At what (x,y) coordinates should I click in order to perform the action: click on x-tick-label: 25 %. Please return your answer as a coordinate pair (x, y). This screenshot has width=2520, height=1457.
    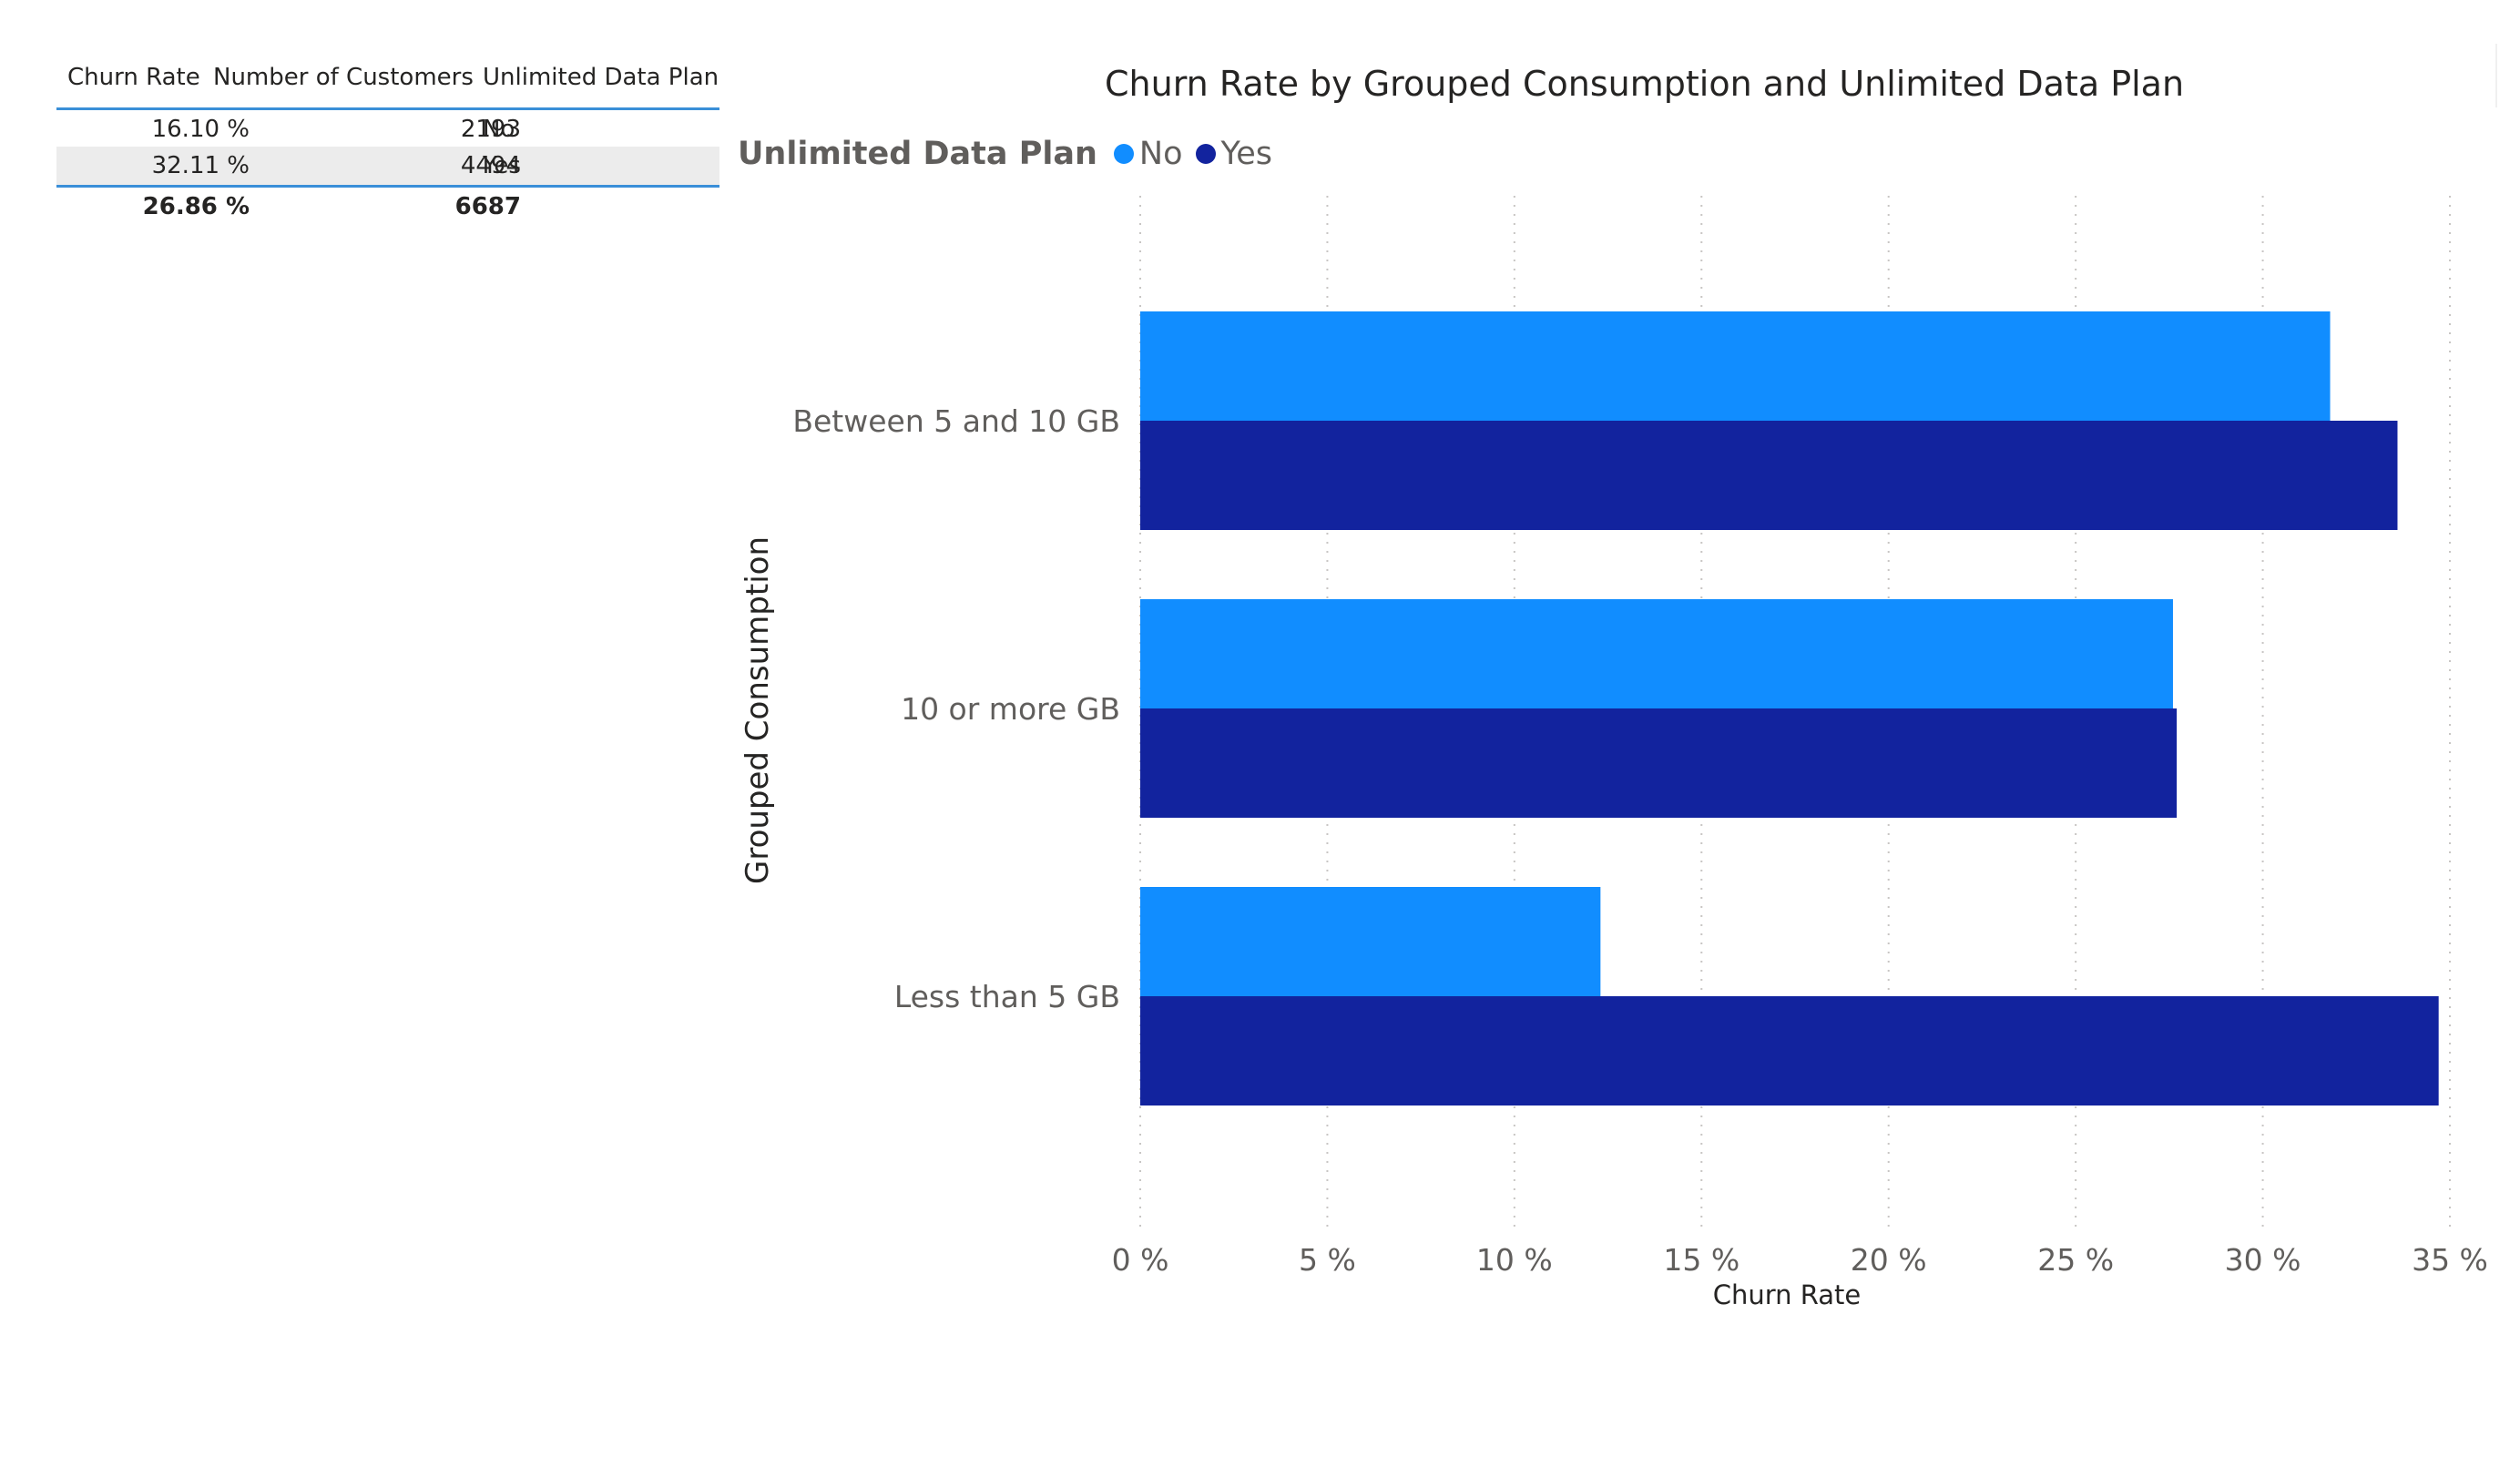
    Looking at the image, I should click on (2075, 1260).